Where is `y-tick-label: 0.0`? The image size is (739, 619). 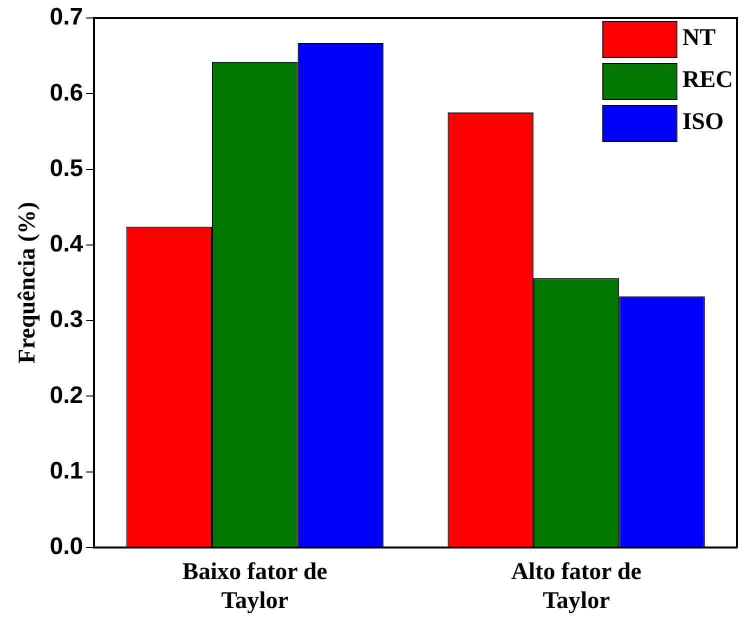
y-tick-label: 0.0 is located at coordinates (67, 546).